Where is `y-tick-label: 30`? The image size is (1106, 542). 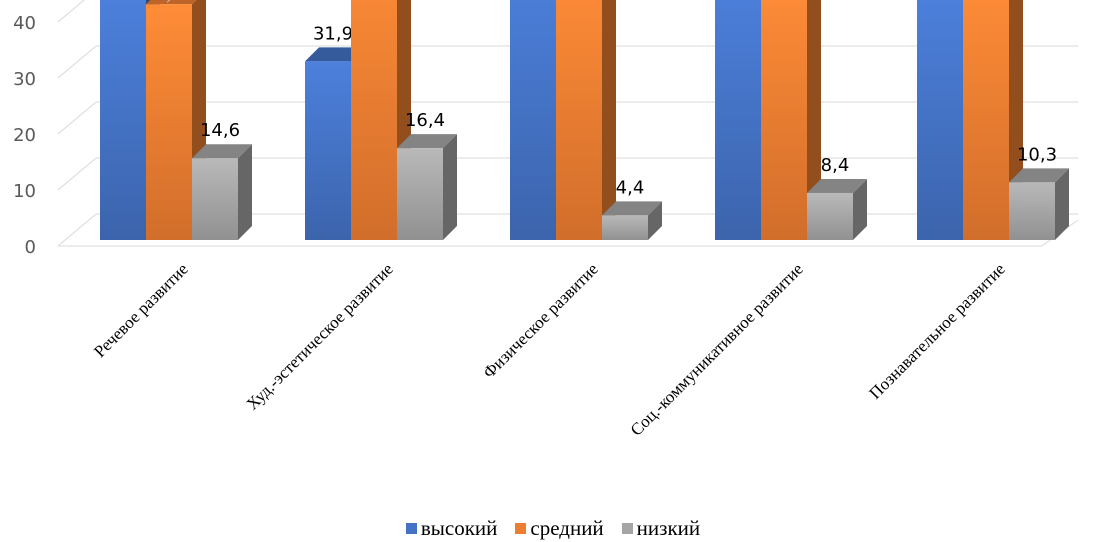 y-tick-label: 30 is located at coordinates (24, 79).